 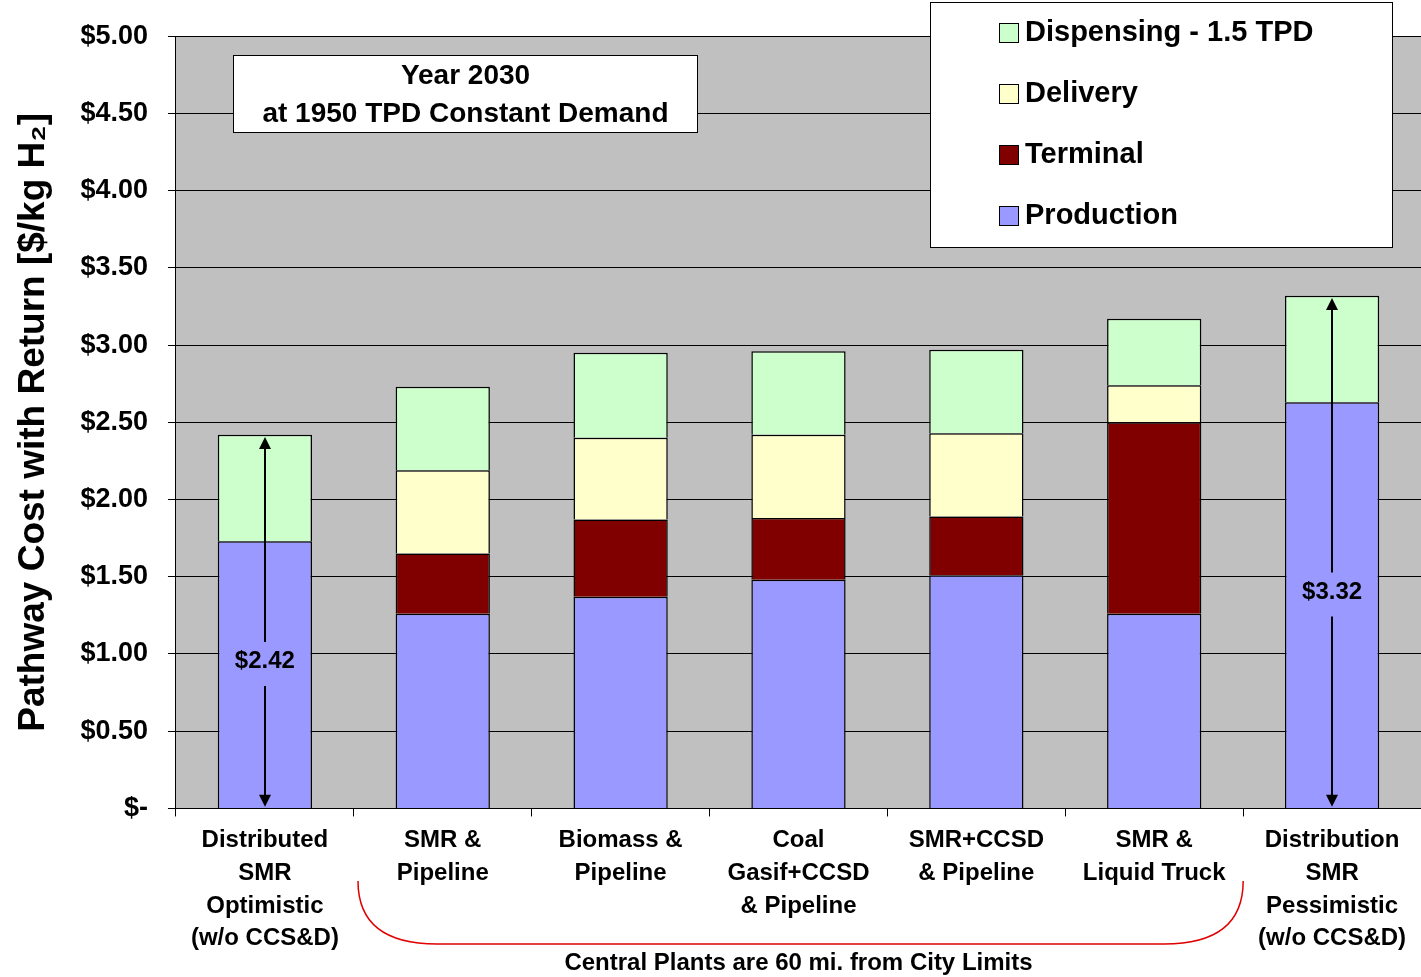 What do you see at coordinates (1081, 93) in the screenshot?
I see `legend-label: Delivery` at bounding box center [1081, 93].